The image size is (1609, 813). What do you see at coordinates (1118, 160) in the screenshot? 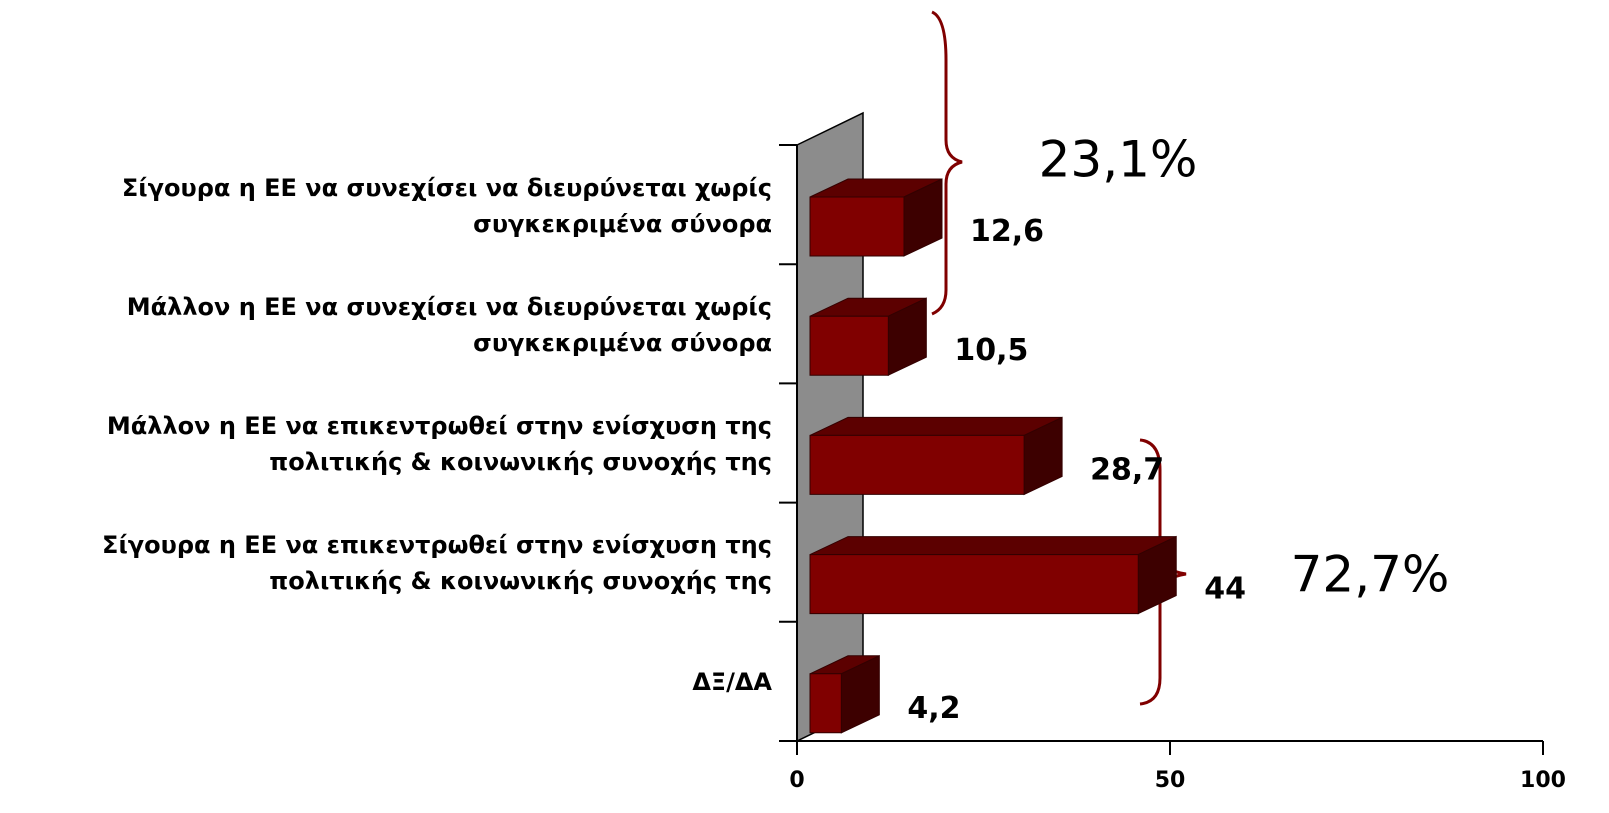
I see `annotation: 23,1%` at bounding box center [1118, 160].